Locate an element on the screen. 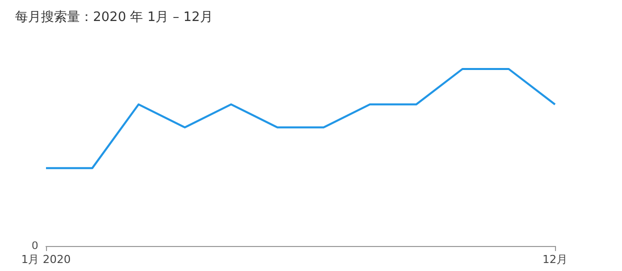  x-tick-label: 12月 is located at coordinates (555, 259).